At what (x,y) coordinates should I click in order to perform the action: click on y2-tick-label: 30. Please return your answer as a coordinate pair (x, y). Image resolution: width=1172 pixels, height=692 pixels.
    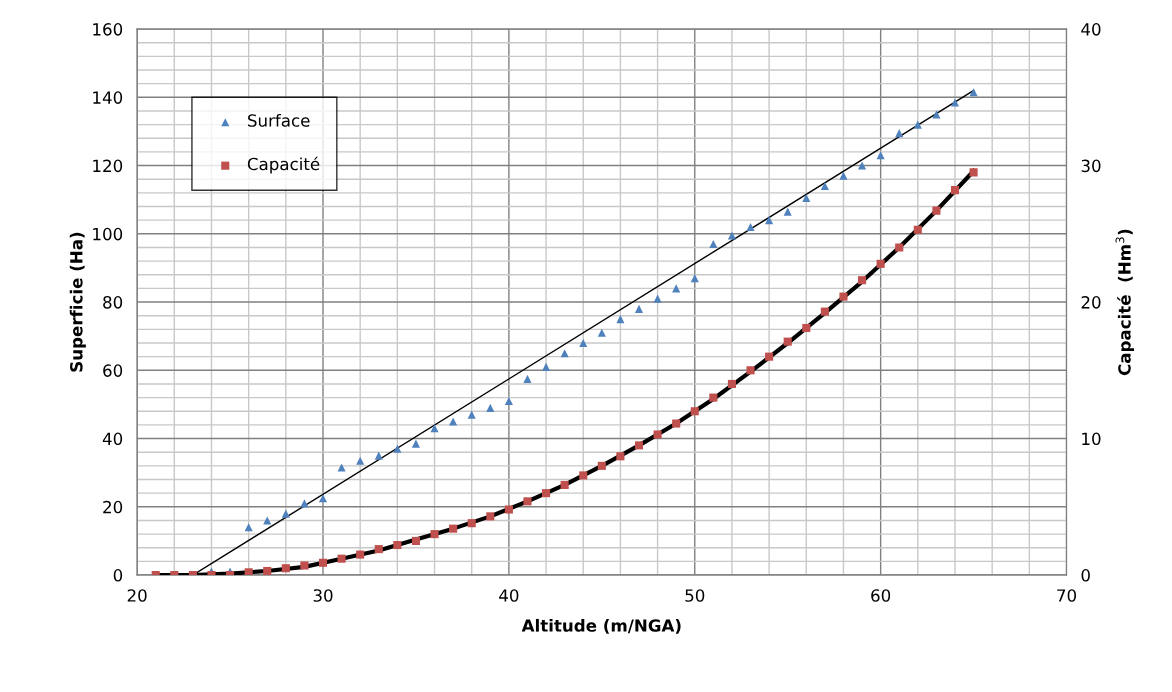
    Looking at the image, I should click on (1091, 166).